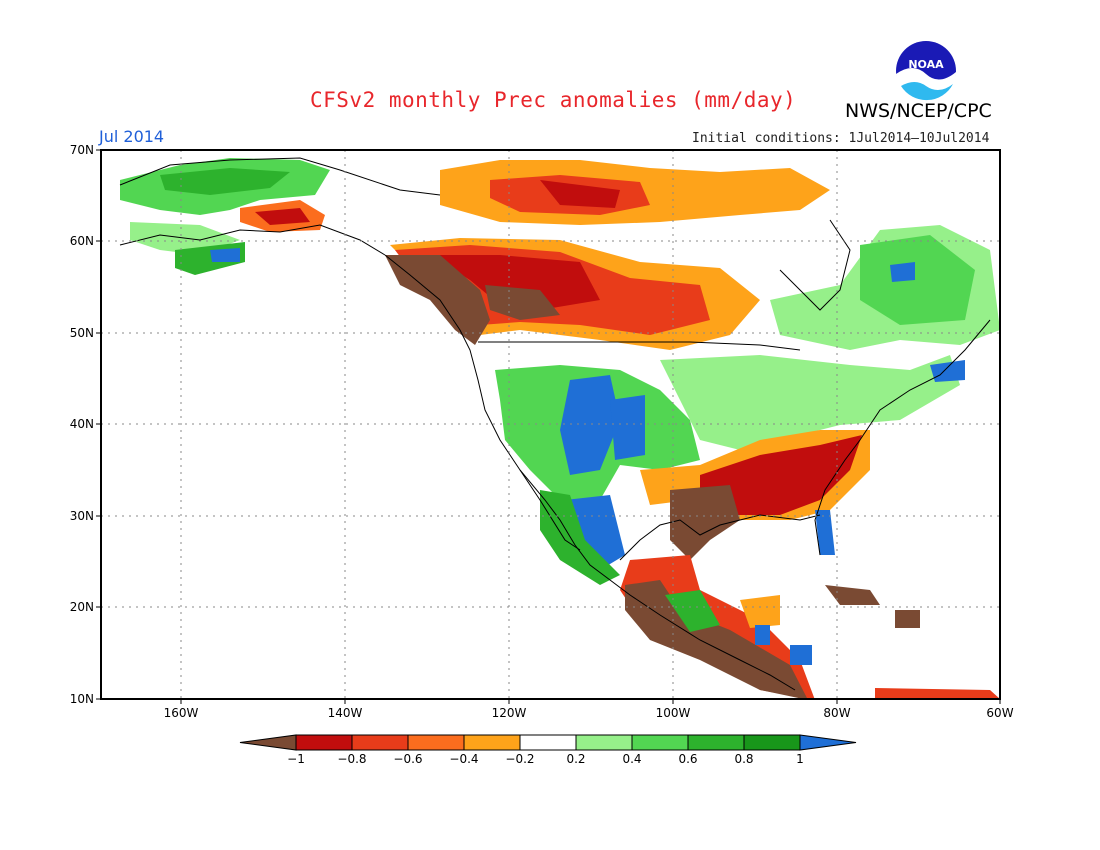  Describe the element at coordinates (181, 713) in the screenshot. I see `lon-label: 160W` at that location.